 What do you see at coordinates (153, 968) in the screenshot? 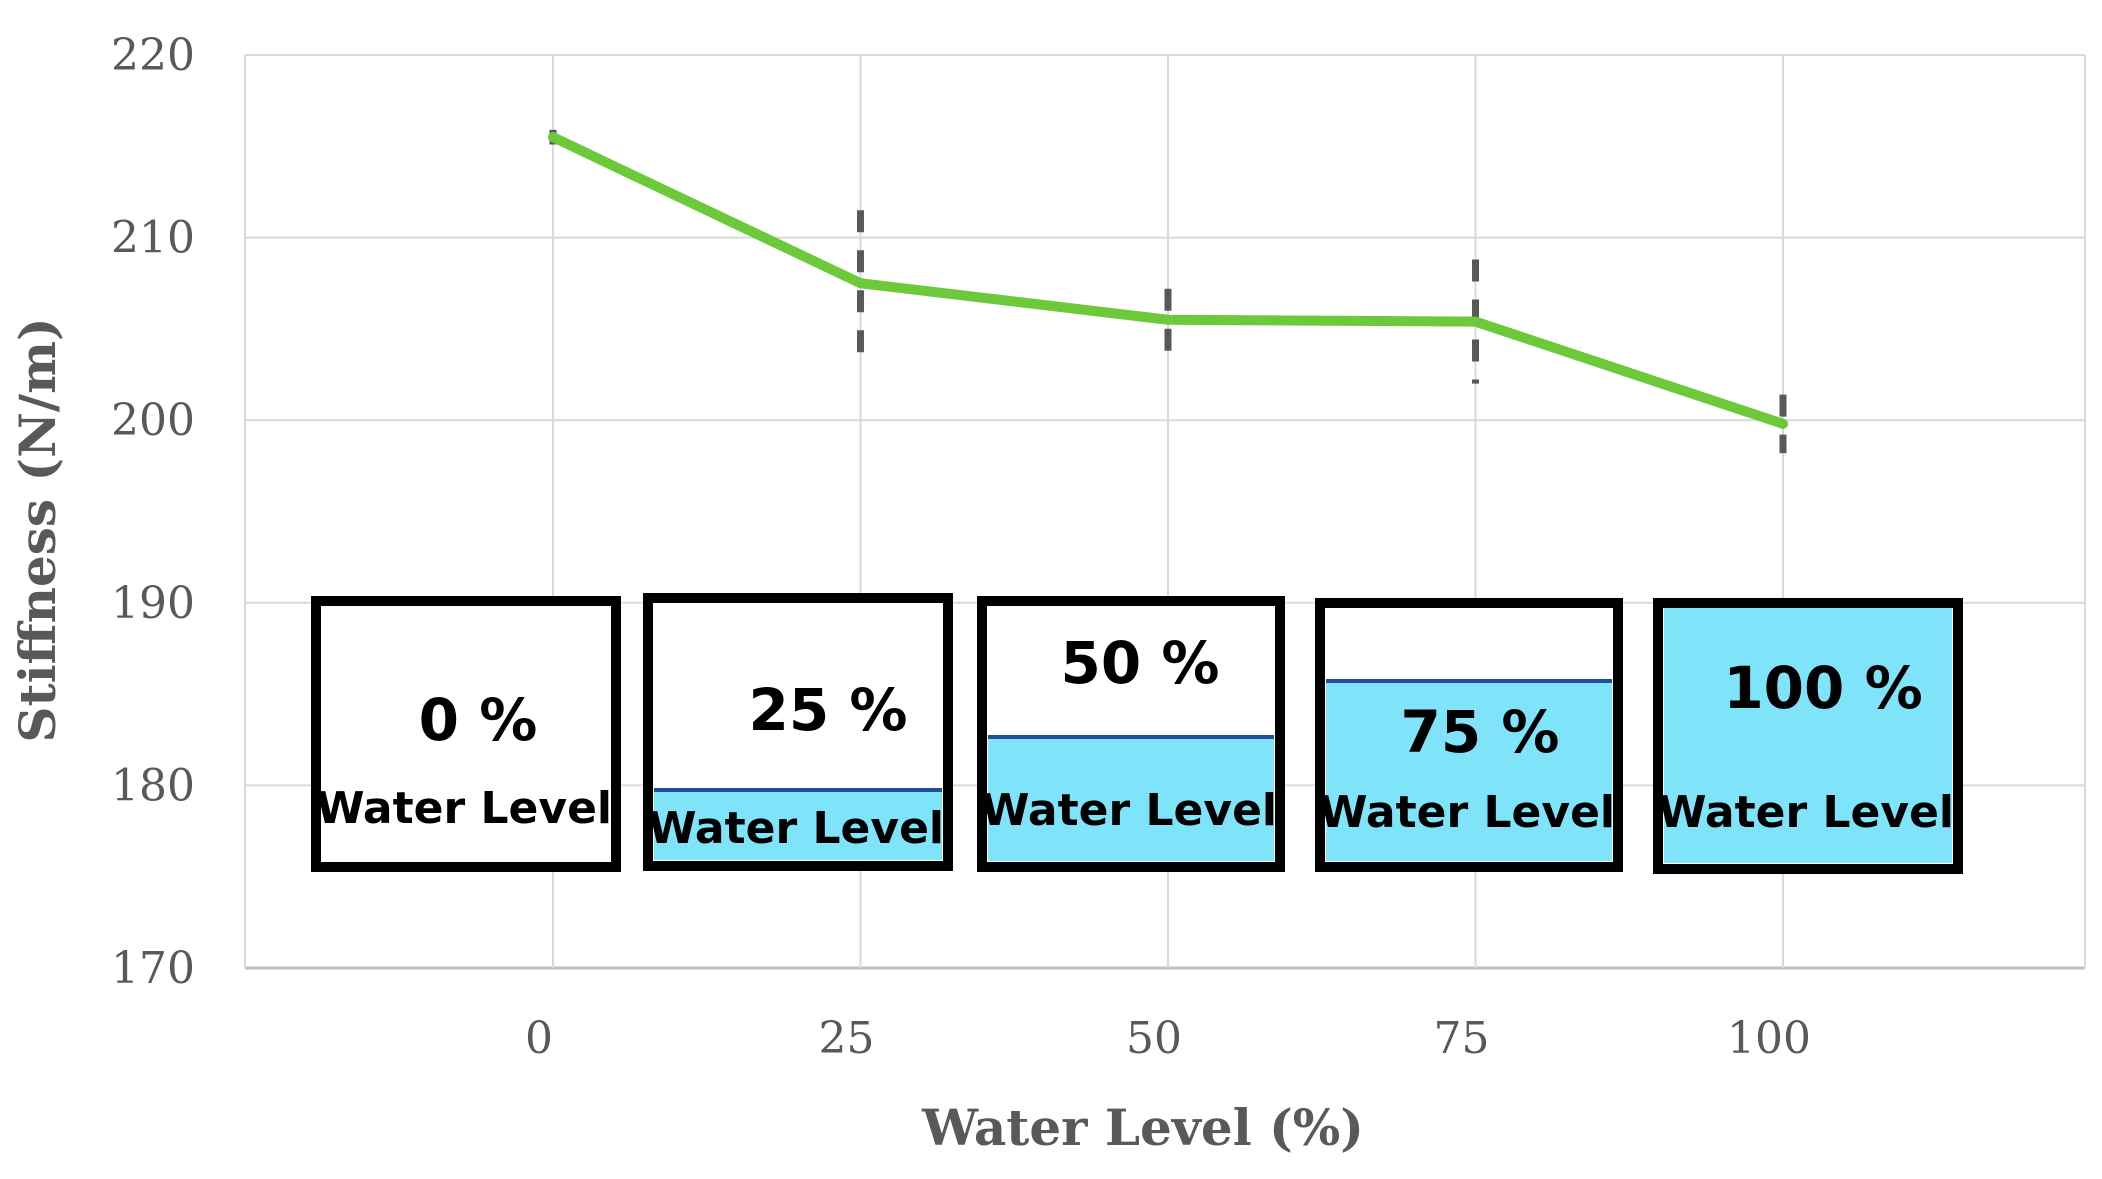
I see `y-tick-label: 170` at bounding box center [153, 968].